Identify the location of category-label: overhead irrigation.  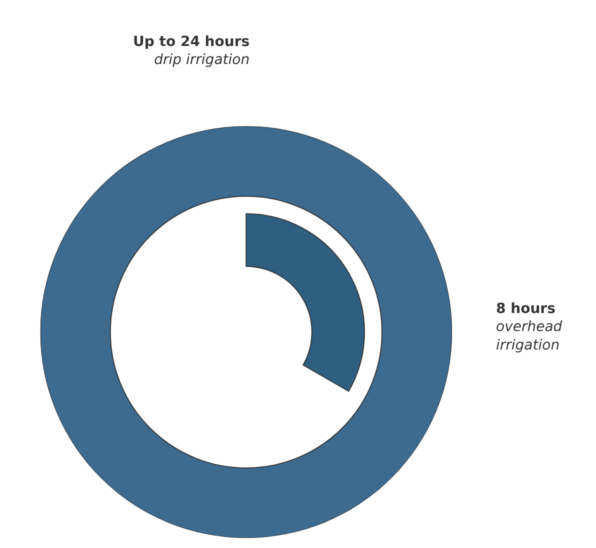
(529, 336).